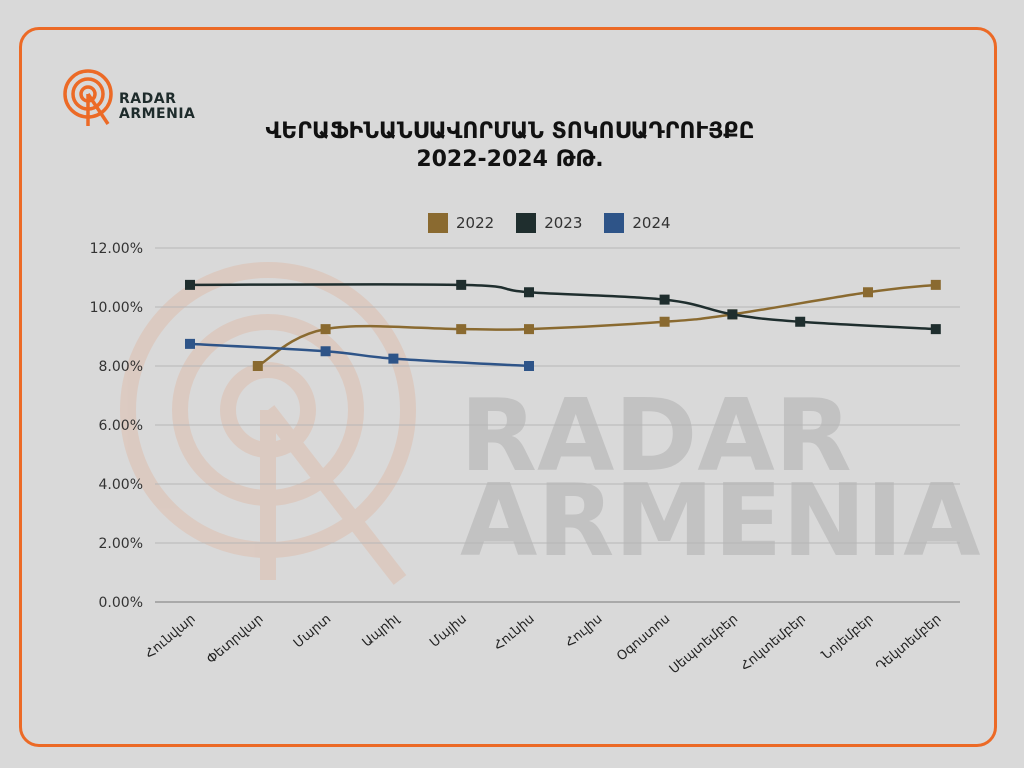 The width and height of the screenshot is (1024, 768). I want to click on series-layer, so click(563, 325).